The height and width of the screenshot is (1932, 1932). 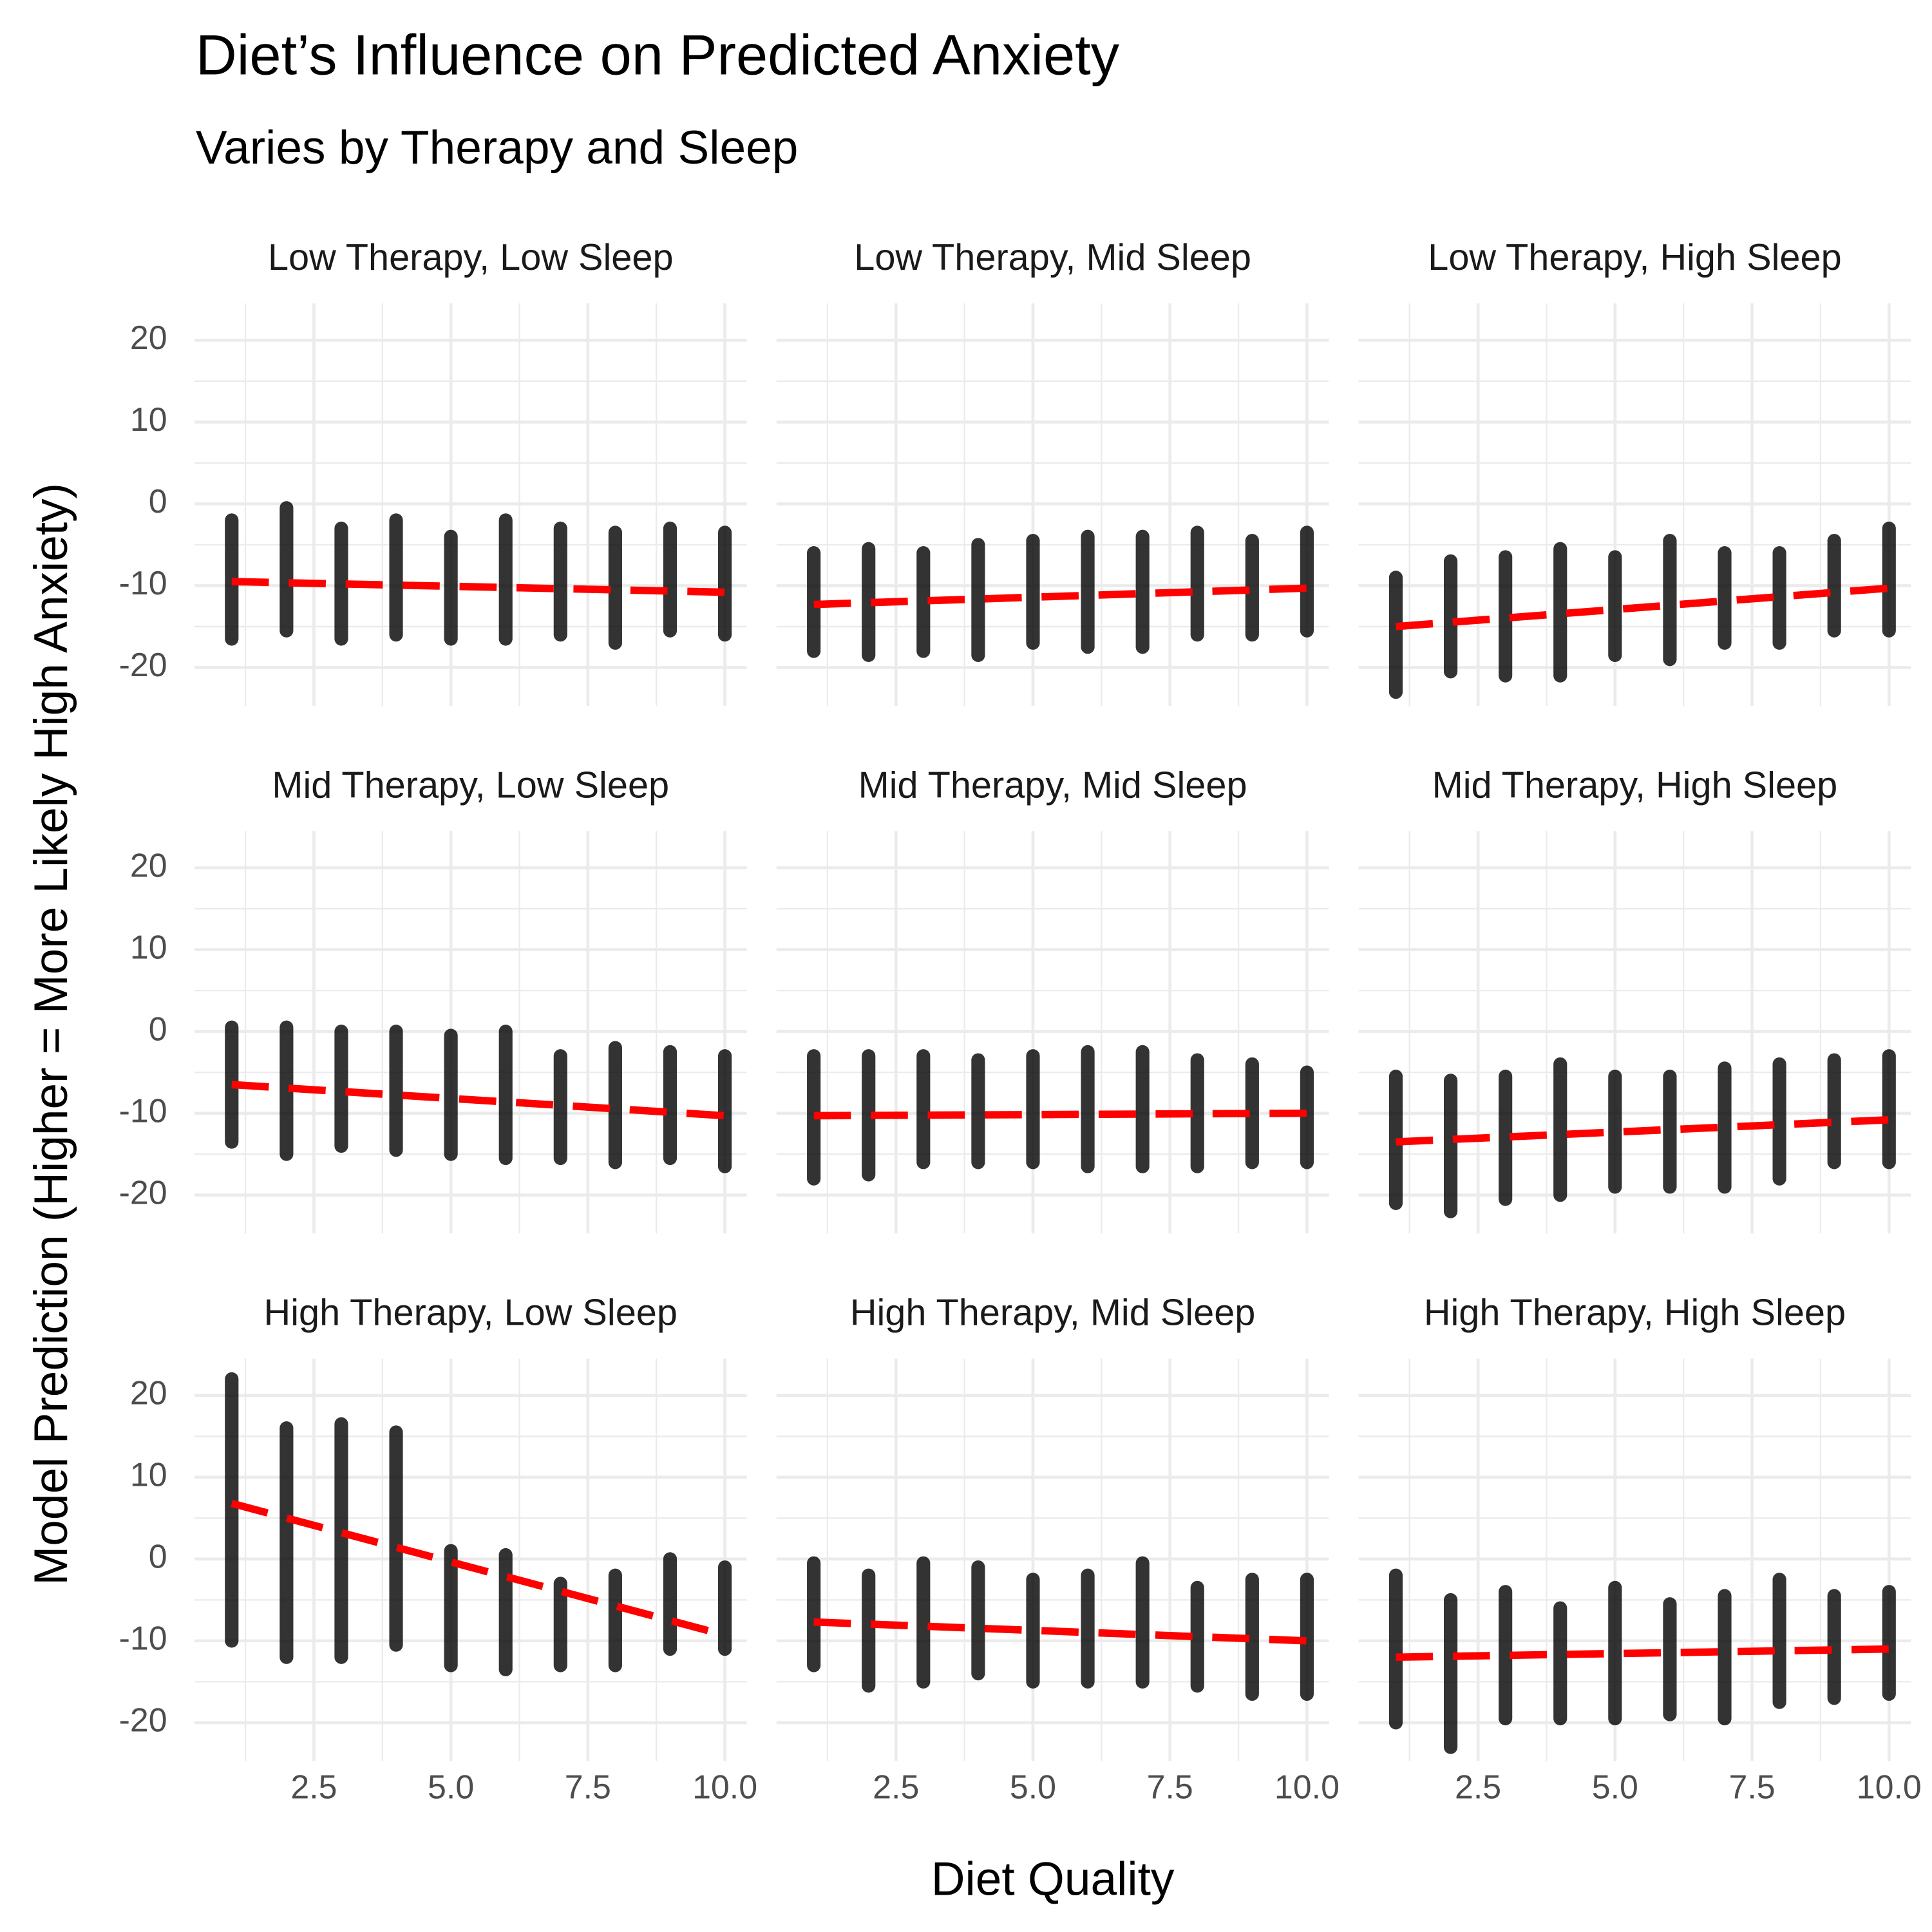 I want to click on strip-label: Mid Therapy, Low Sleep, so click(x=470, y=785).